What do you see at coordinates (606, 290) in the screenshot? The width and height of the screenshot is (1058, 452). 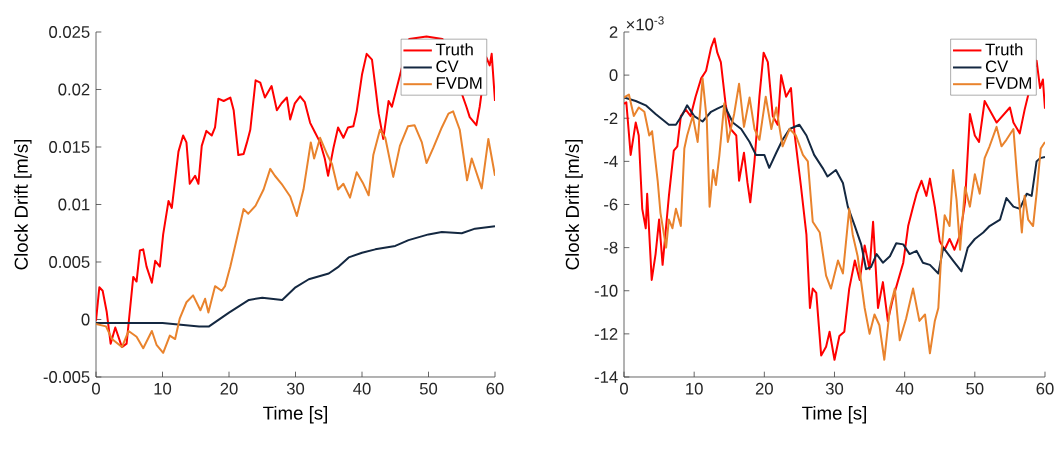 I see `y-tick-label: -10` at bounding box center [606, 290].